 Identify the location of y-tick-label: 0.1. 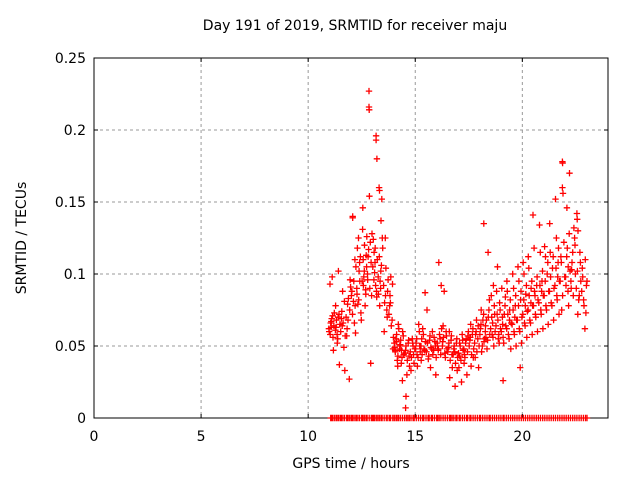
(75, 275).